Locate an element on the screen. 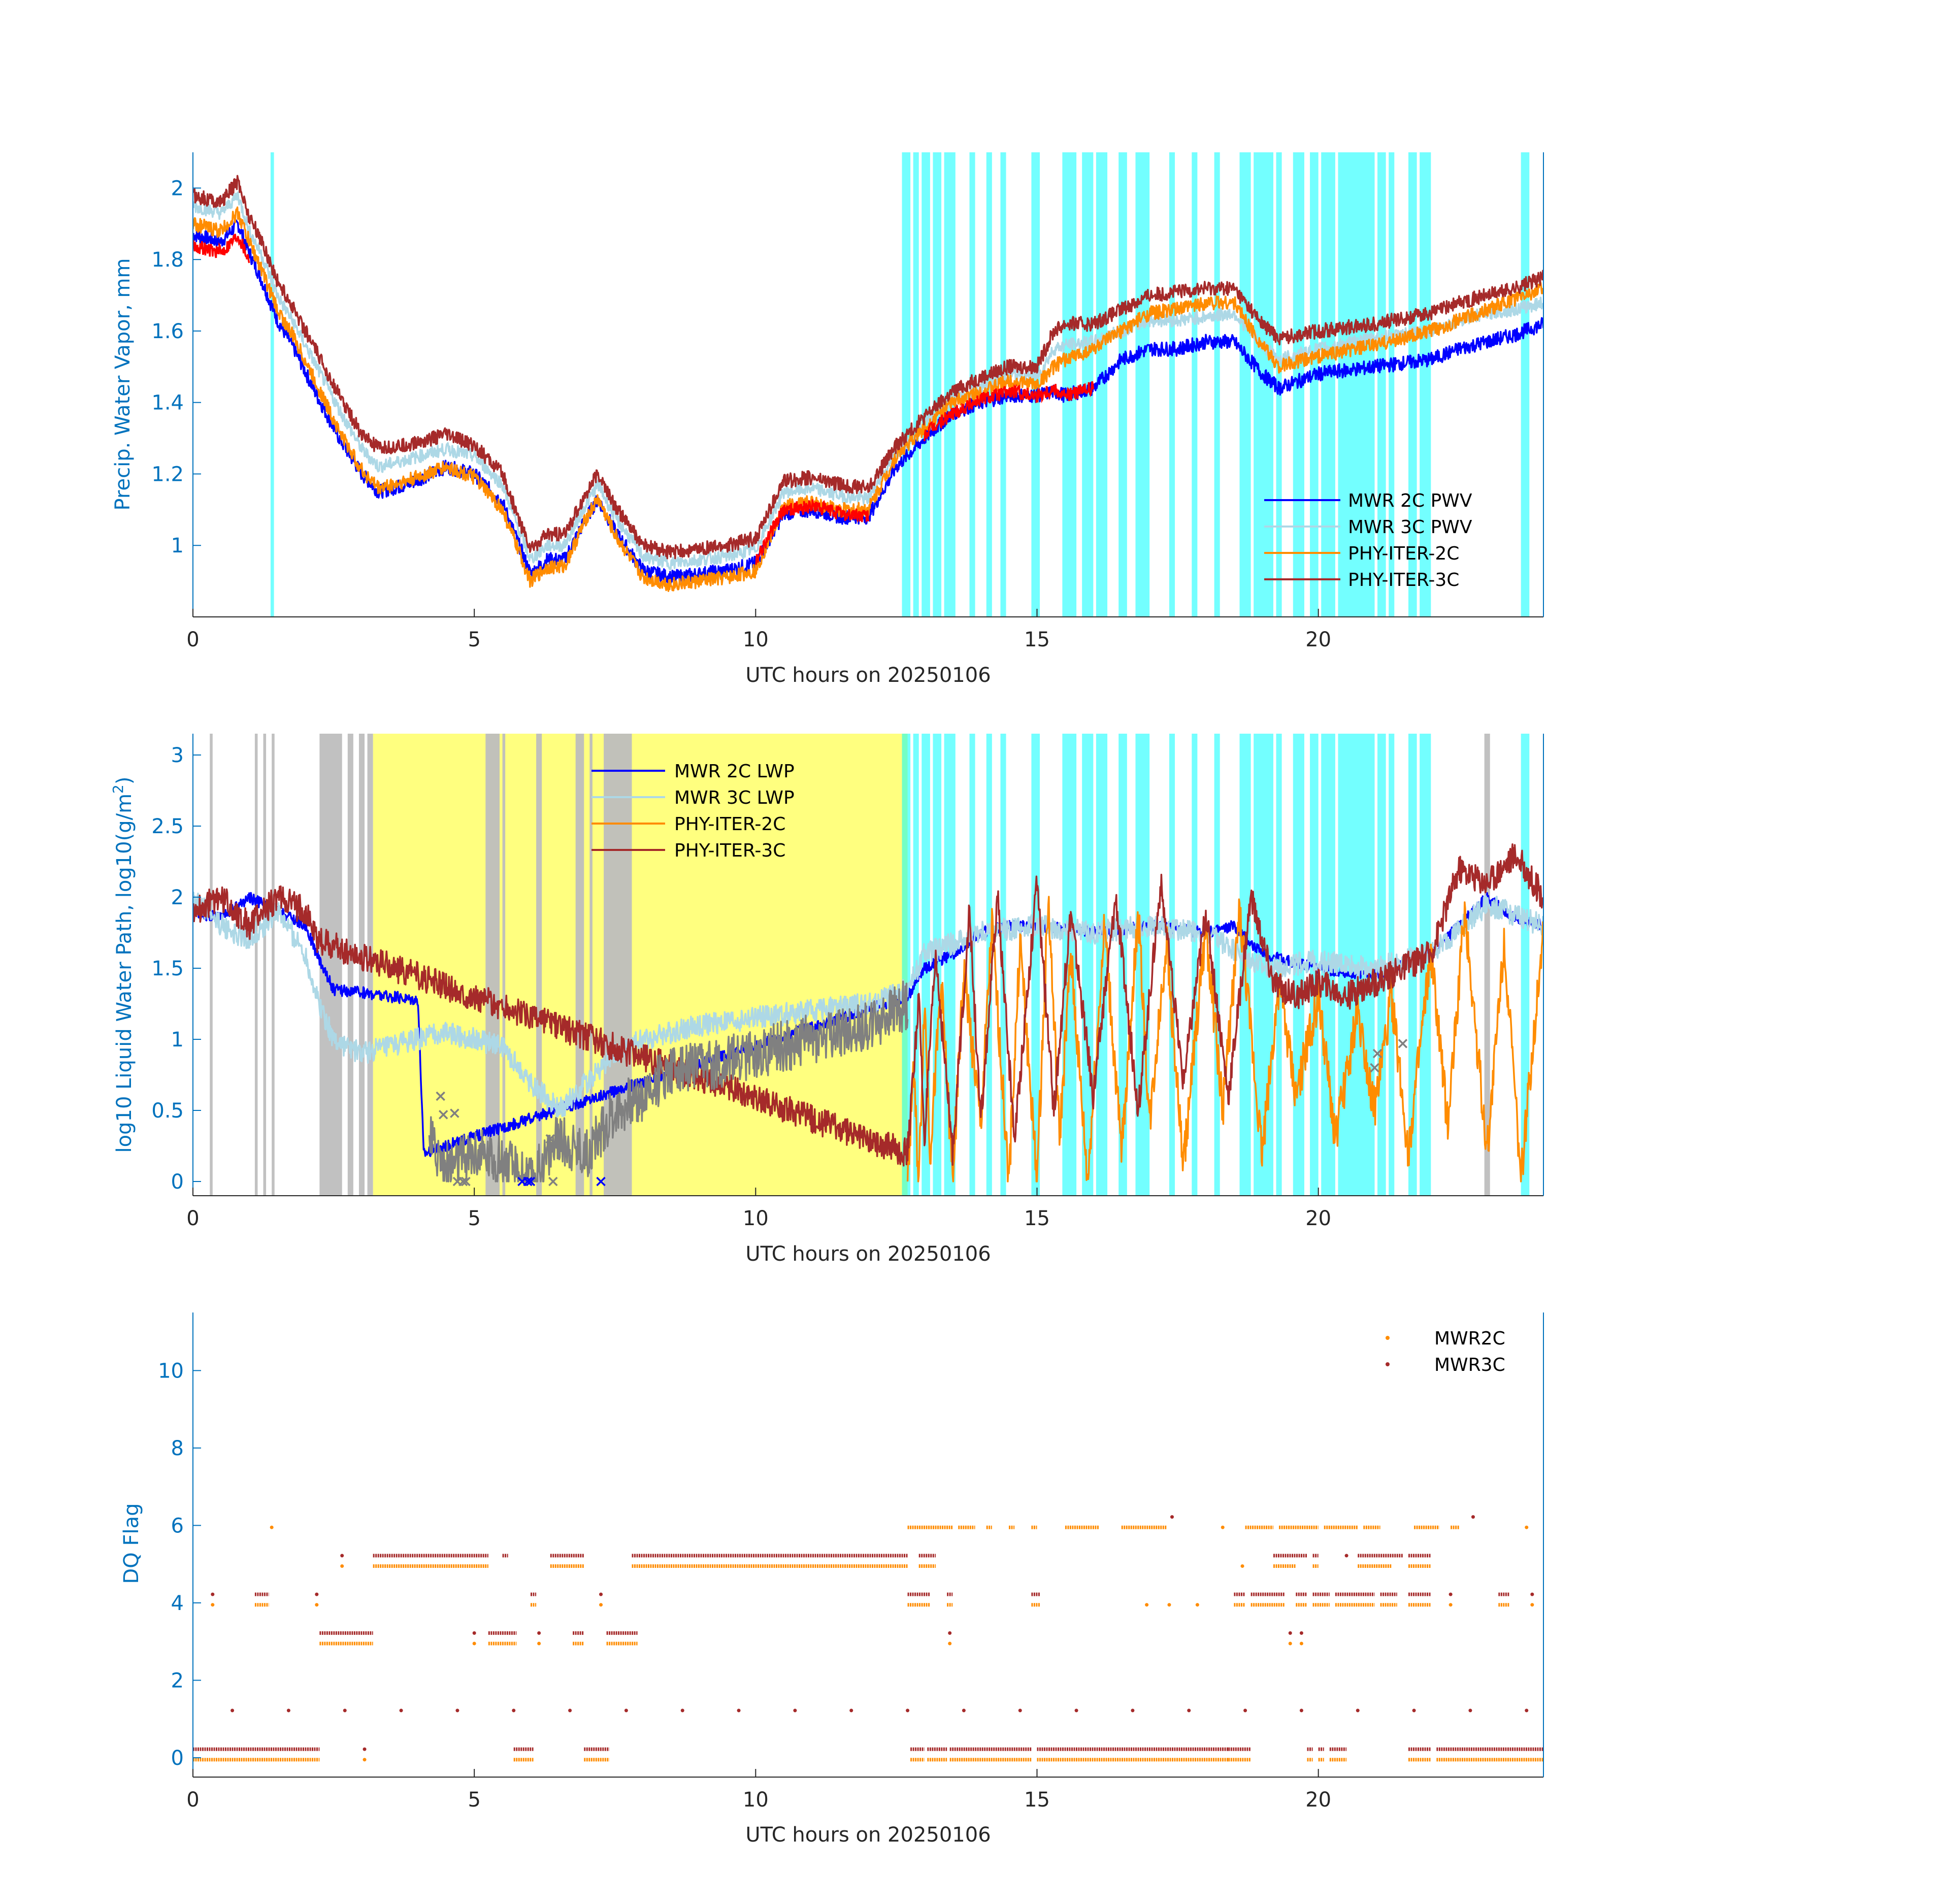 The height and width of the screenshot is (1904, 1942). pwv-xtick-label-1: 5 is located at coordinates (474, 639).